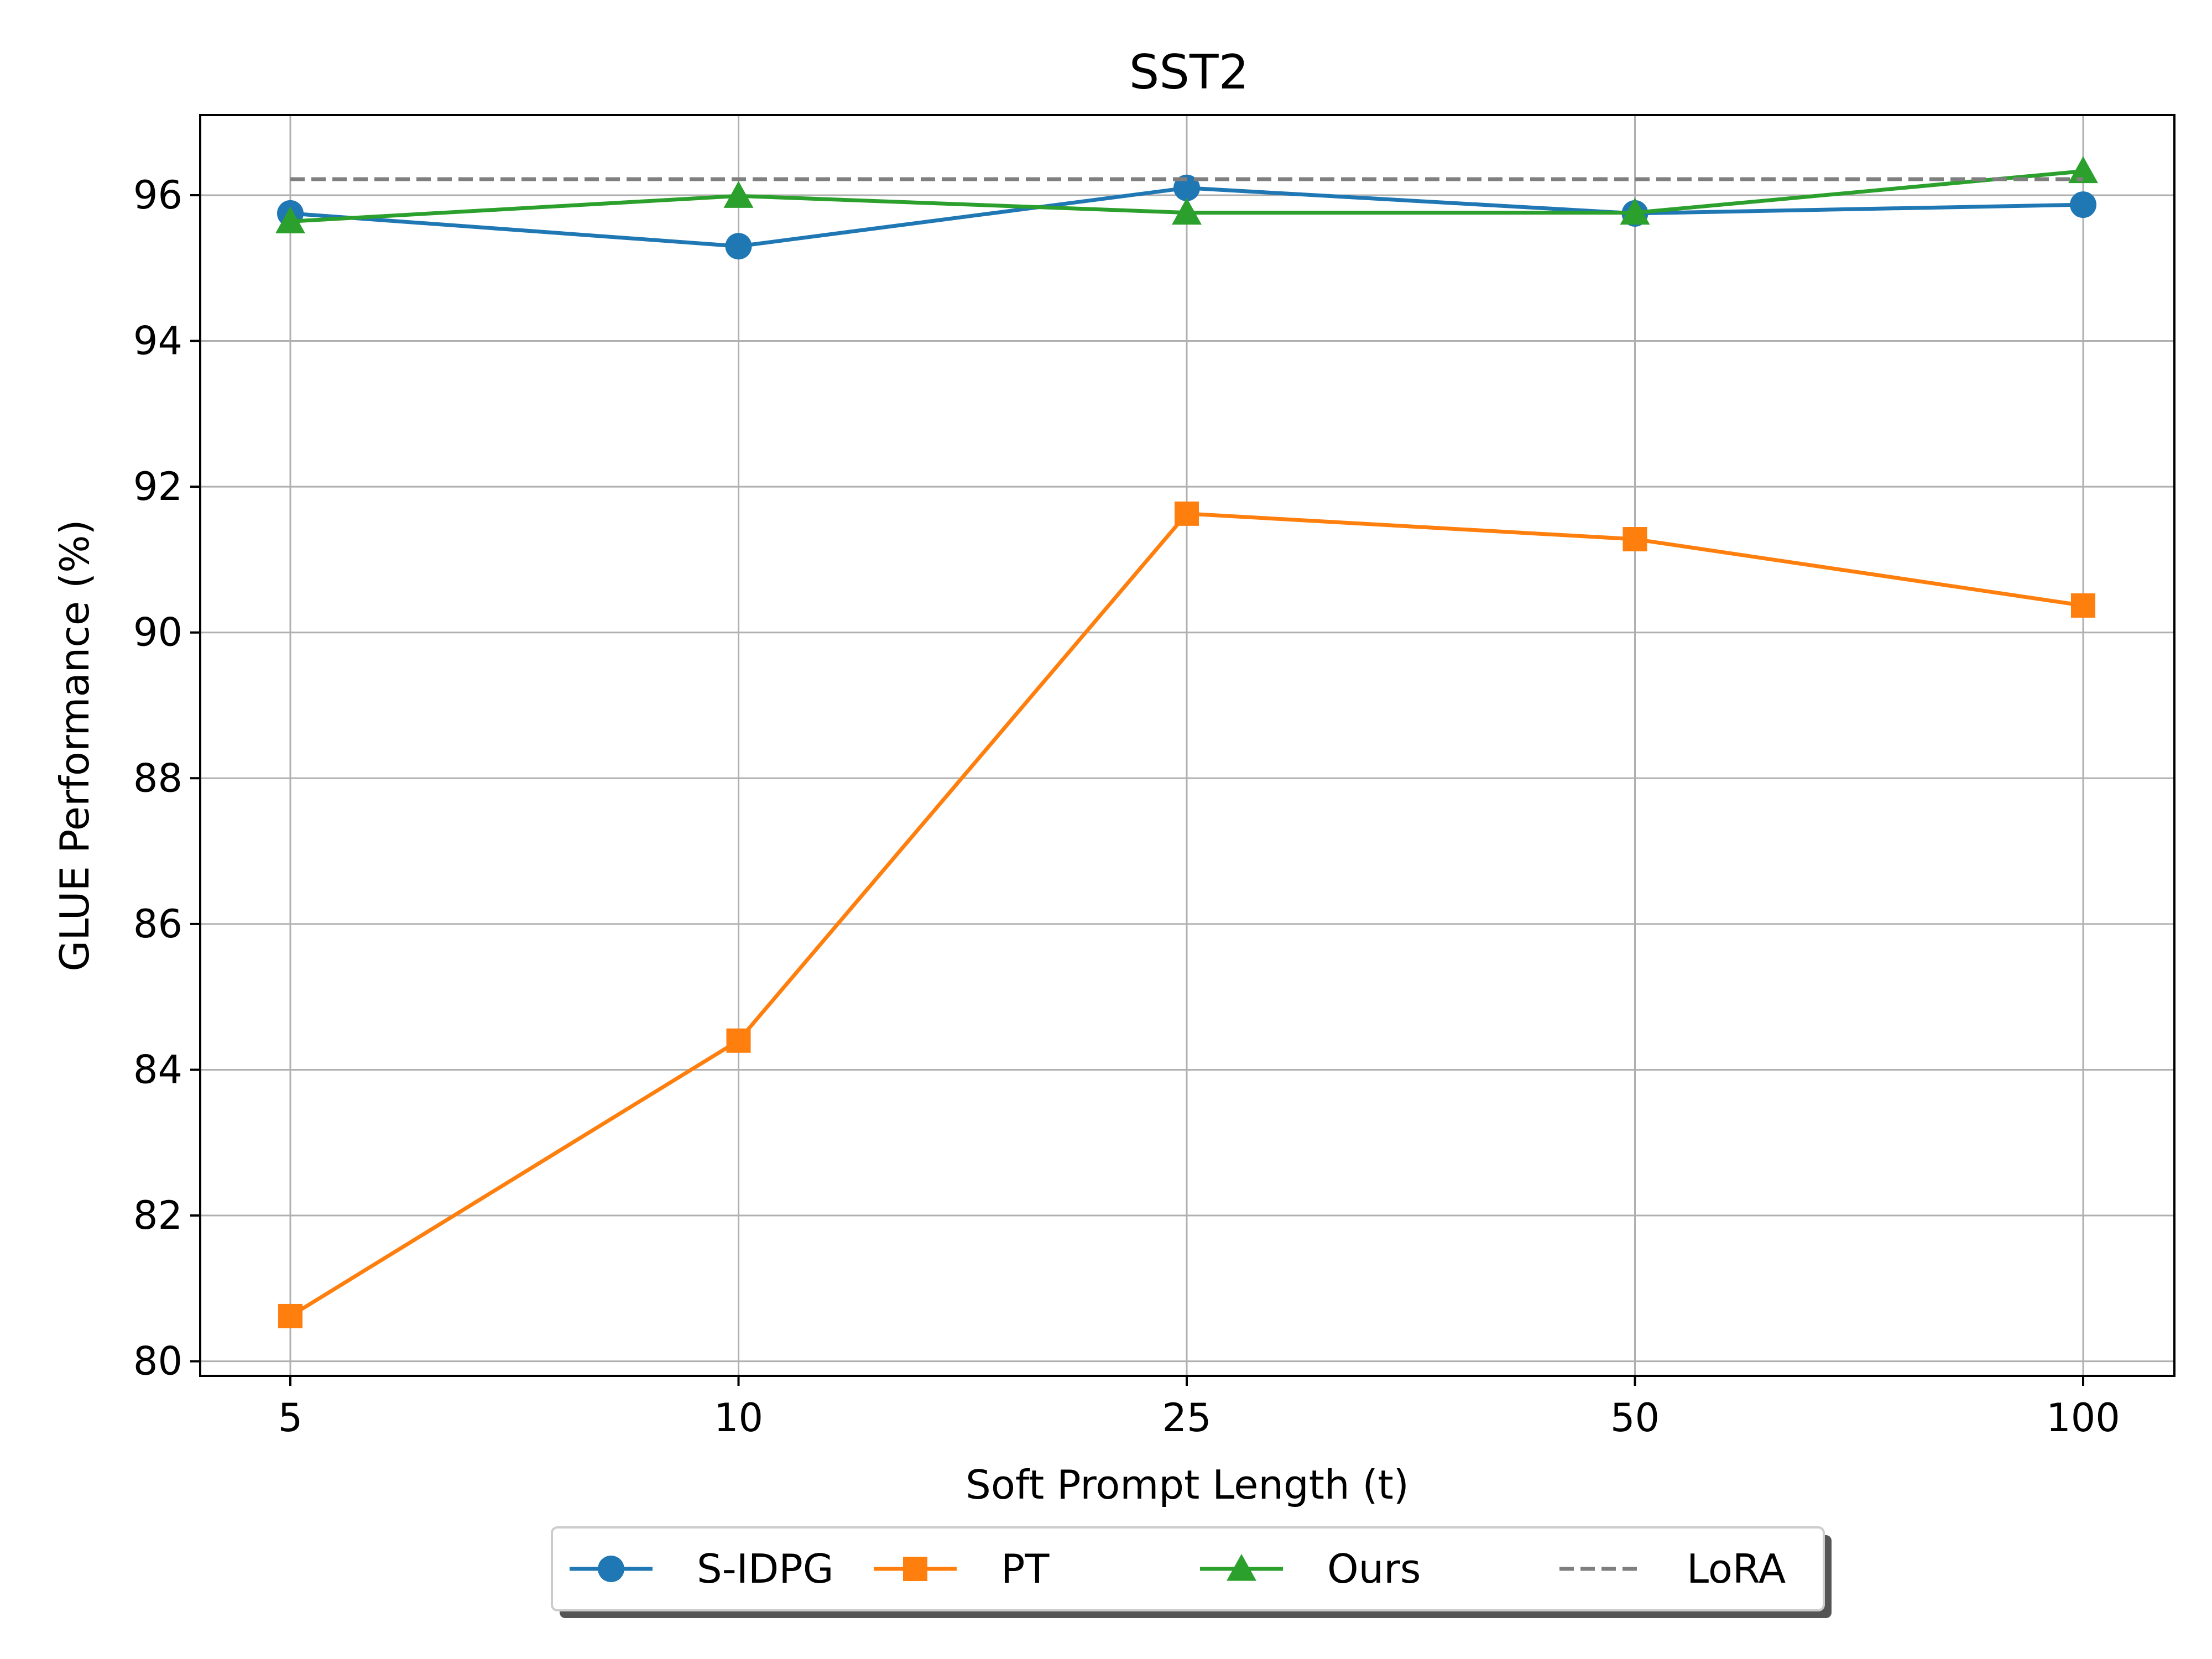 The height and width of the screenshot is (1659, 2212). I want to click on x-axis-label: Soft Prompt Length (t), so click(1188, 1485).